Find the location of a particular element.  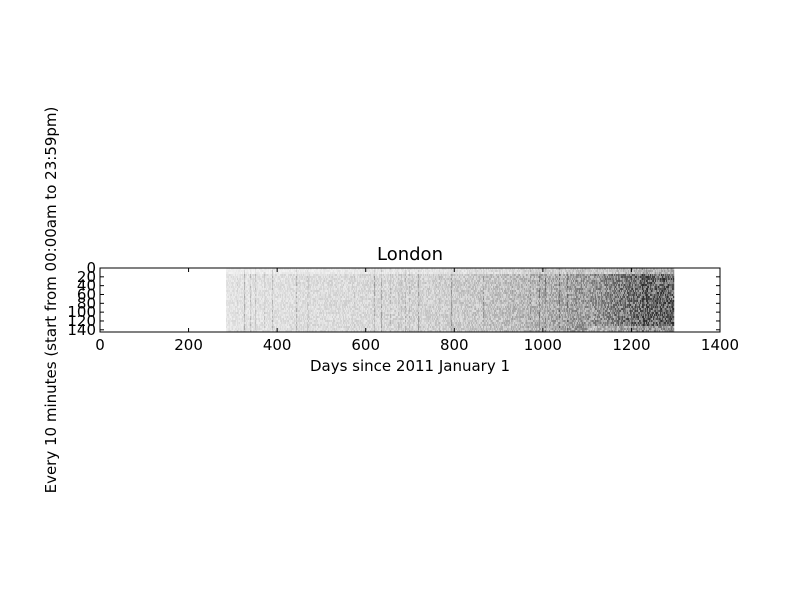

x-tick-label: 800 is located at coordinates (454, 345).